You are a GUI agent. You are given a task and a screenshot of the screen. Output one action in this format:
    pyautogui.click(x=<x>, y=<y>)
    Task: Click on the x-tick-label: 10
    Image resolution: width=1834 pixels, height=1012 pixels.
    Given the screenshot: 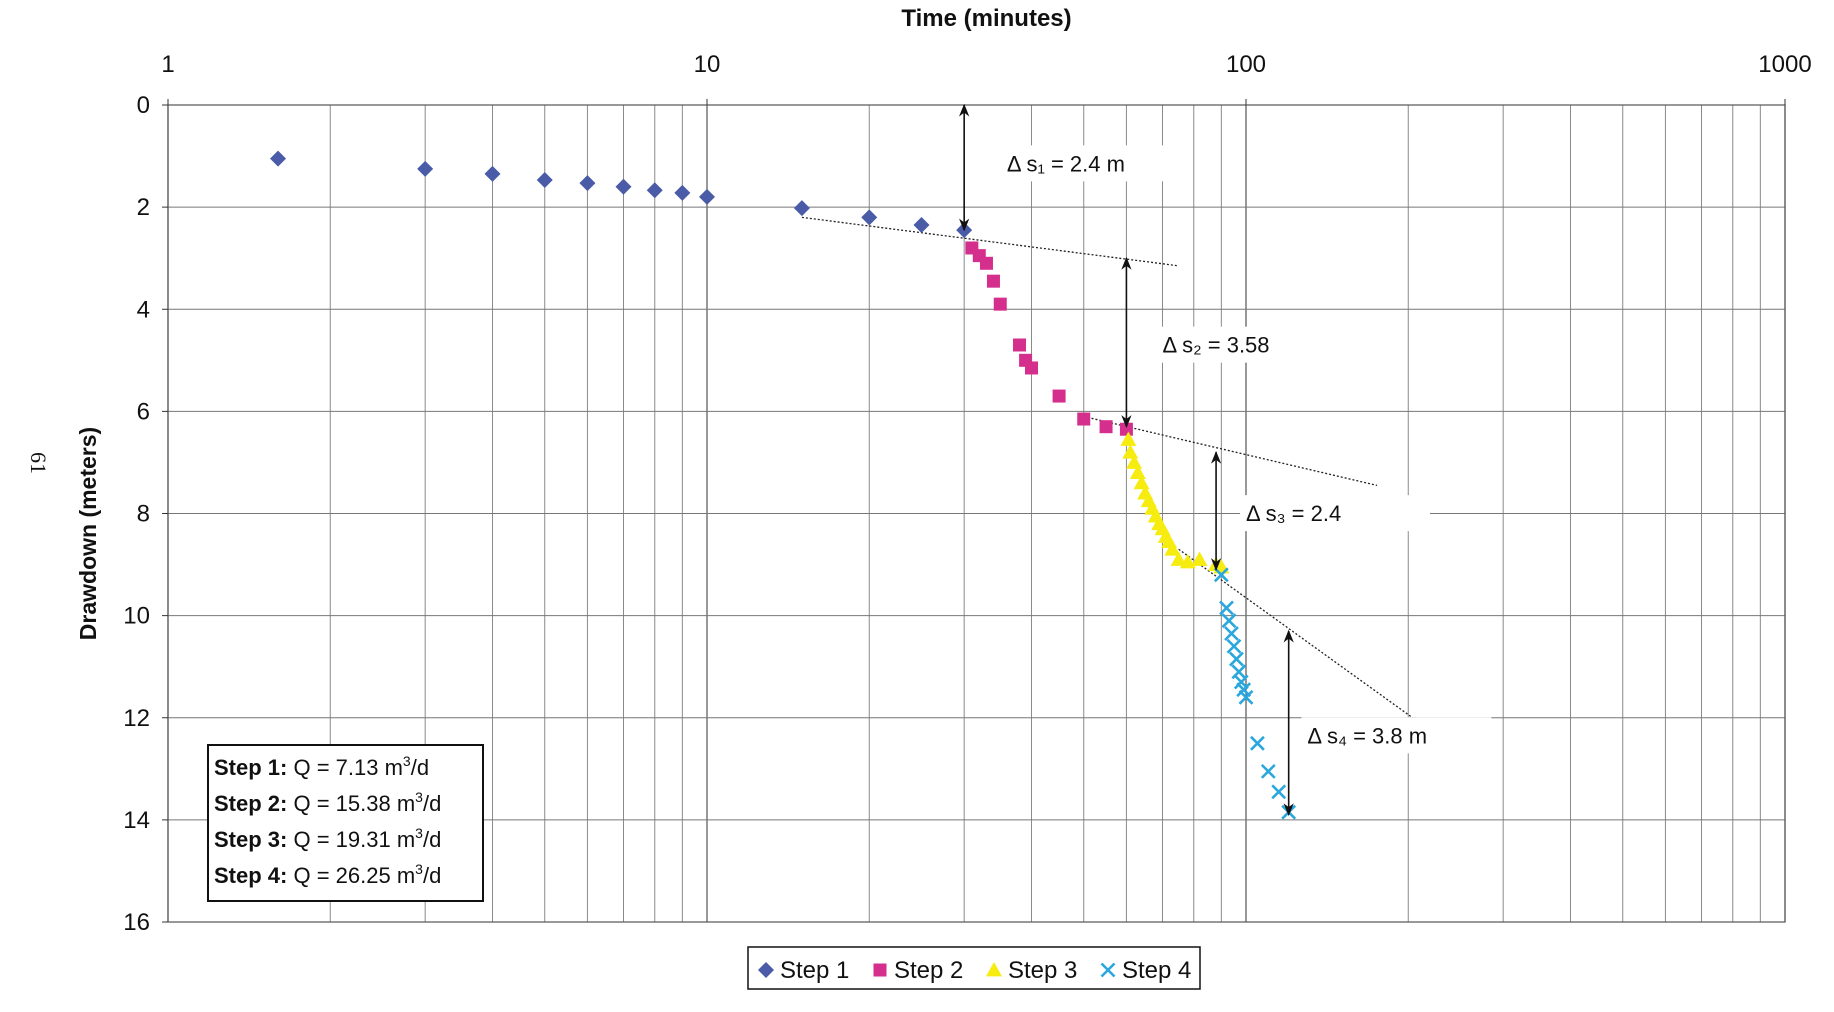 What is the action you would take?
    pyautogui.click(x=707, y=64)
    